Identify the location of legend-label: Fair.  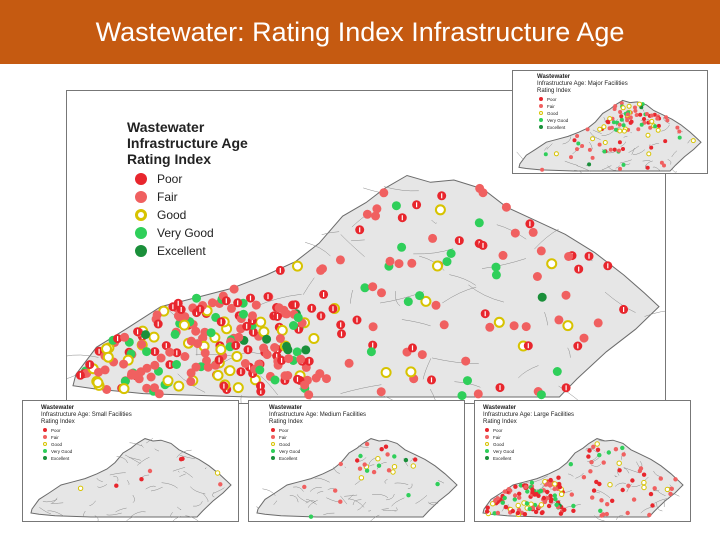
(497, 437).